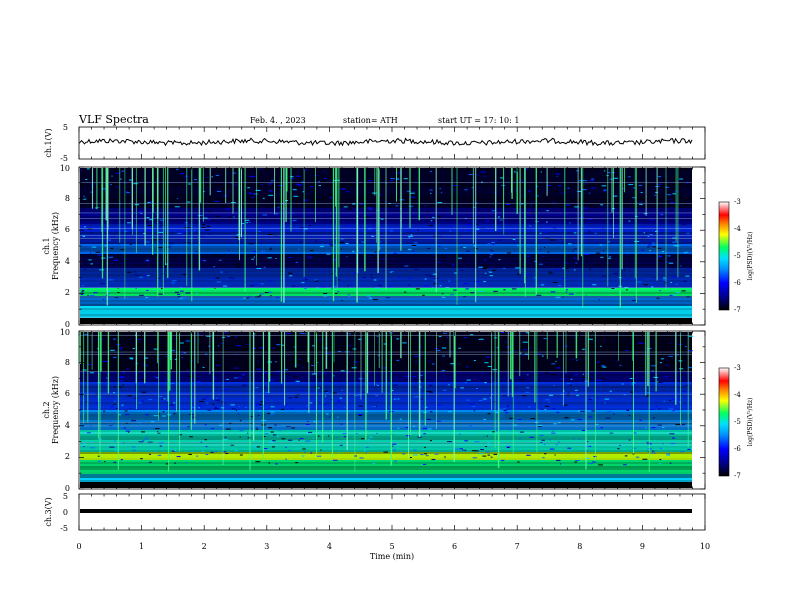 This screenshot has width=792, height=612. I want to click on ch3-ytick-top: 5, so click(65, 496).